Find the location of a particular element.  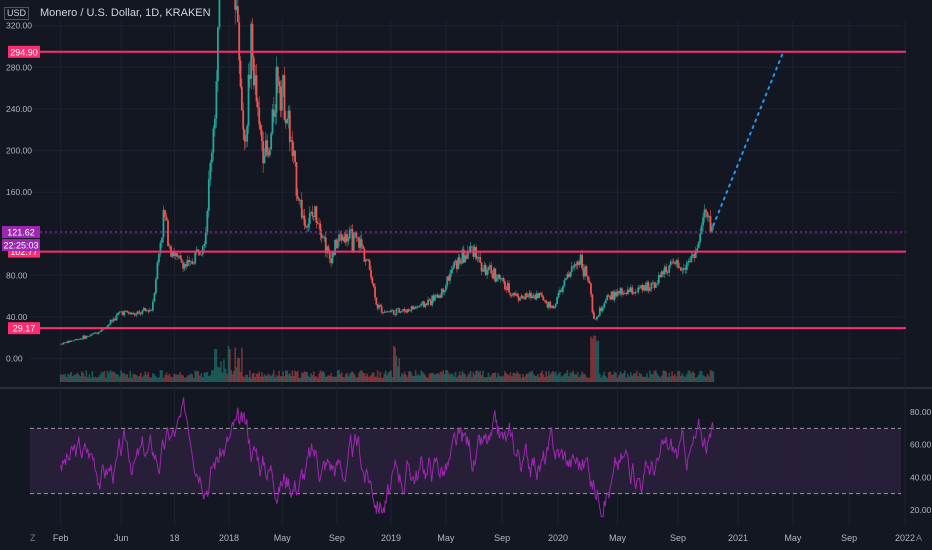

rsi-tick-label: 80.00 is located at coordinates (921, 412).